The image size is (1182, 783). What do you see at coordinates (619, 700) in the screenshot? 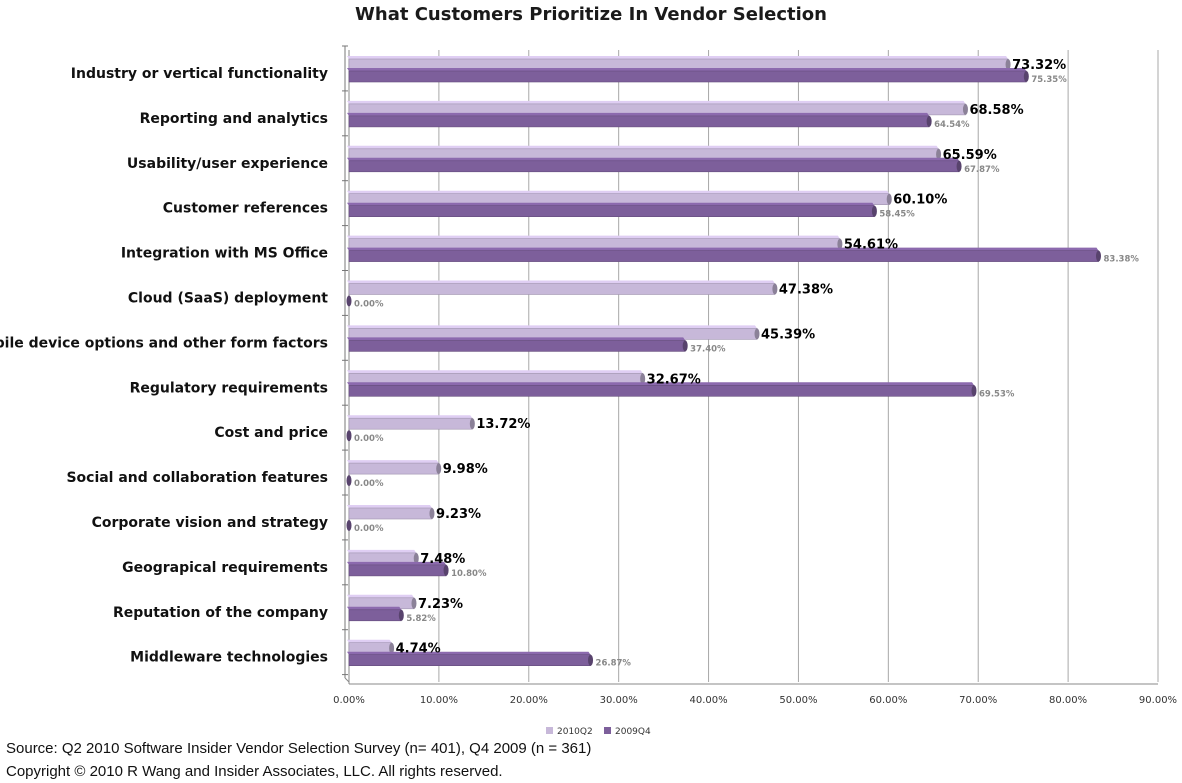
I see `x-tick-label: 30.00%` at bounding box center [619, 700].